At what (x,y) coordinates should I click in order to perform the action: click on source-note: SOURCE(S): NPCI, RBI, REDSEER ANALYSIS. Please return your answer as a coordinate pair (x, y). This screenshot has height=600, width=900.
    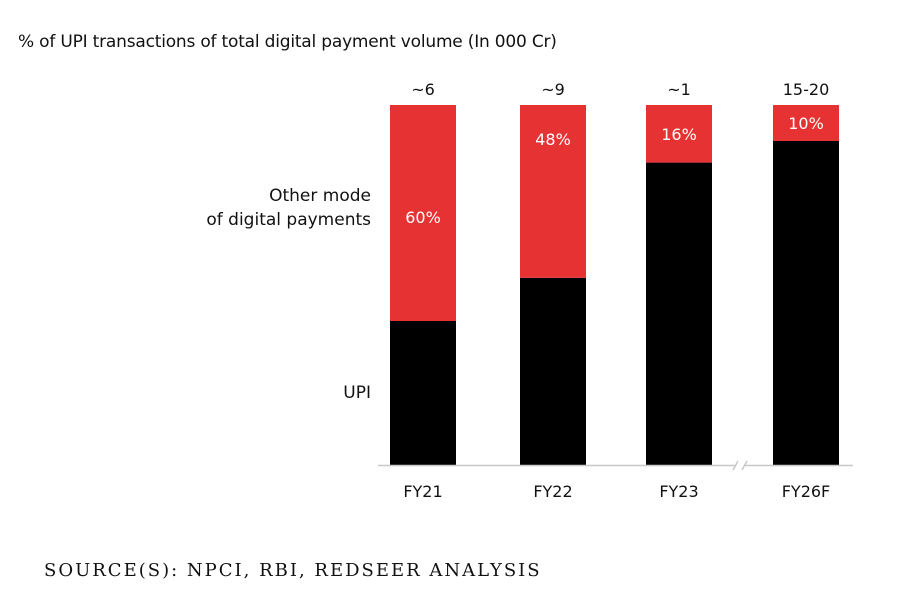
    Looking at the image, I should click on (293, 570).